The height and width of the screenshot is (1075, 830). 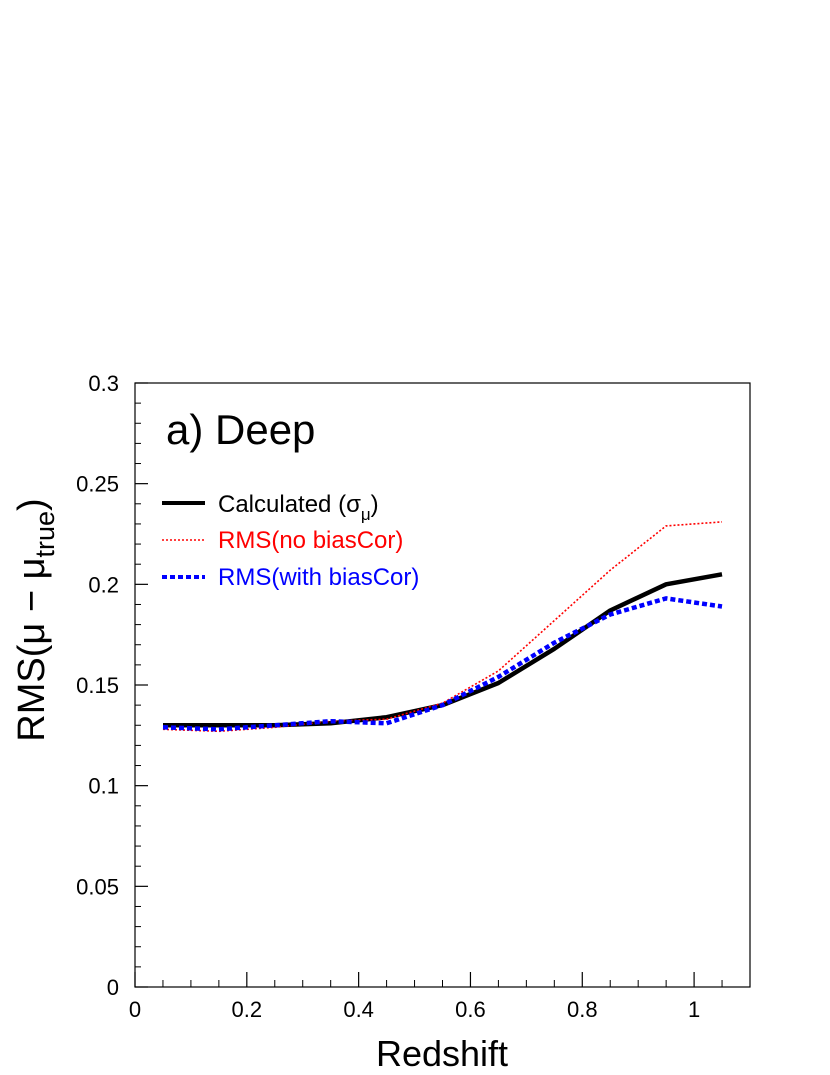 What do you see at coordinates (103, 786) in the screenshot?
I see `y-tick-label: 0.1` at bounding box center [103, 786].